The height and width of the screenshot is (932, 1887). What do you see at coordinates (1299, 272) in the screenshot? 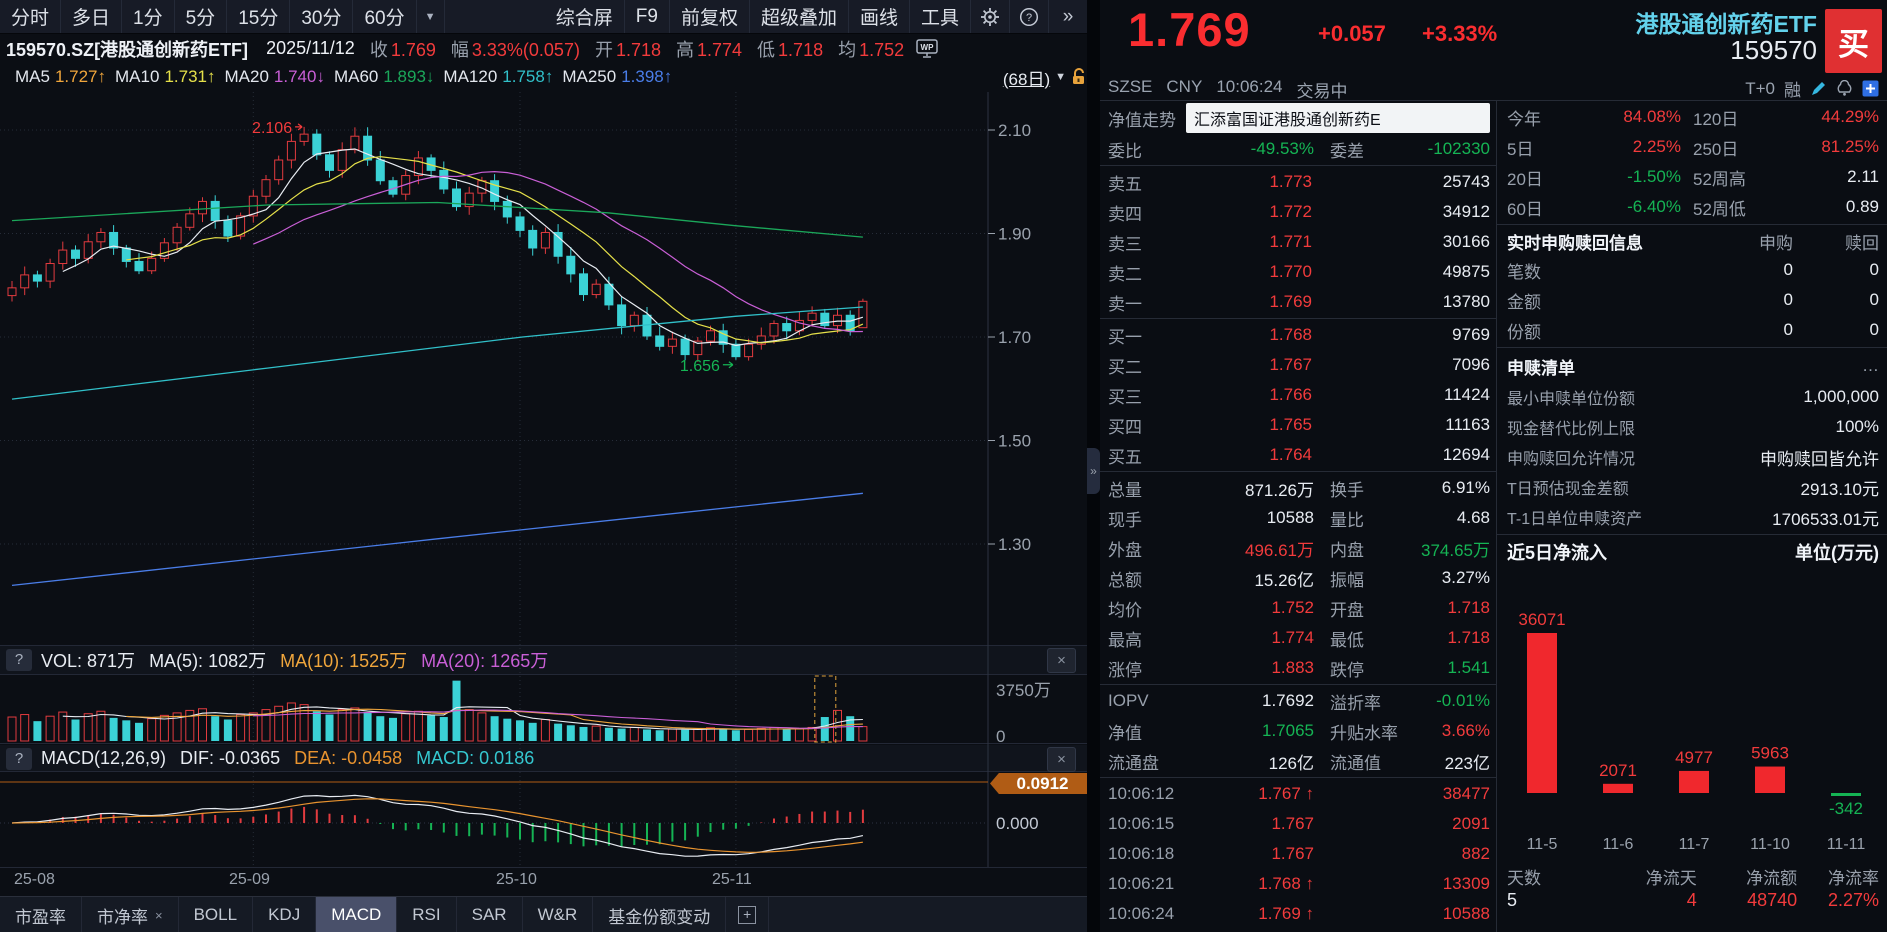
I see `ask-row-卖二: 卖二 1.770 49875` at bounding box center [1299, 272].